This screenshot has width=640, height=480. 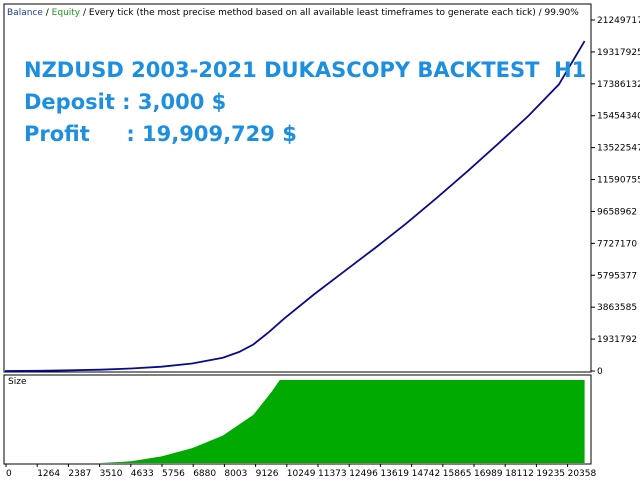 I want to click on x-tick-label: 3510, so click(x=111, y=474).